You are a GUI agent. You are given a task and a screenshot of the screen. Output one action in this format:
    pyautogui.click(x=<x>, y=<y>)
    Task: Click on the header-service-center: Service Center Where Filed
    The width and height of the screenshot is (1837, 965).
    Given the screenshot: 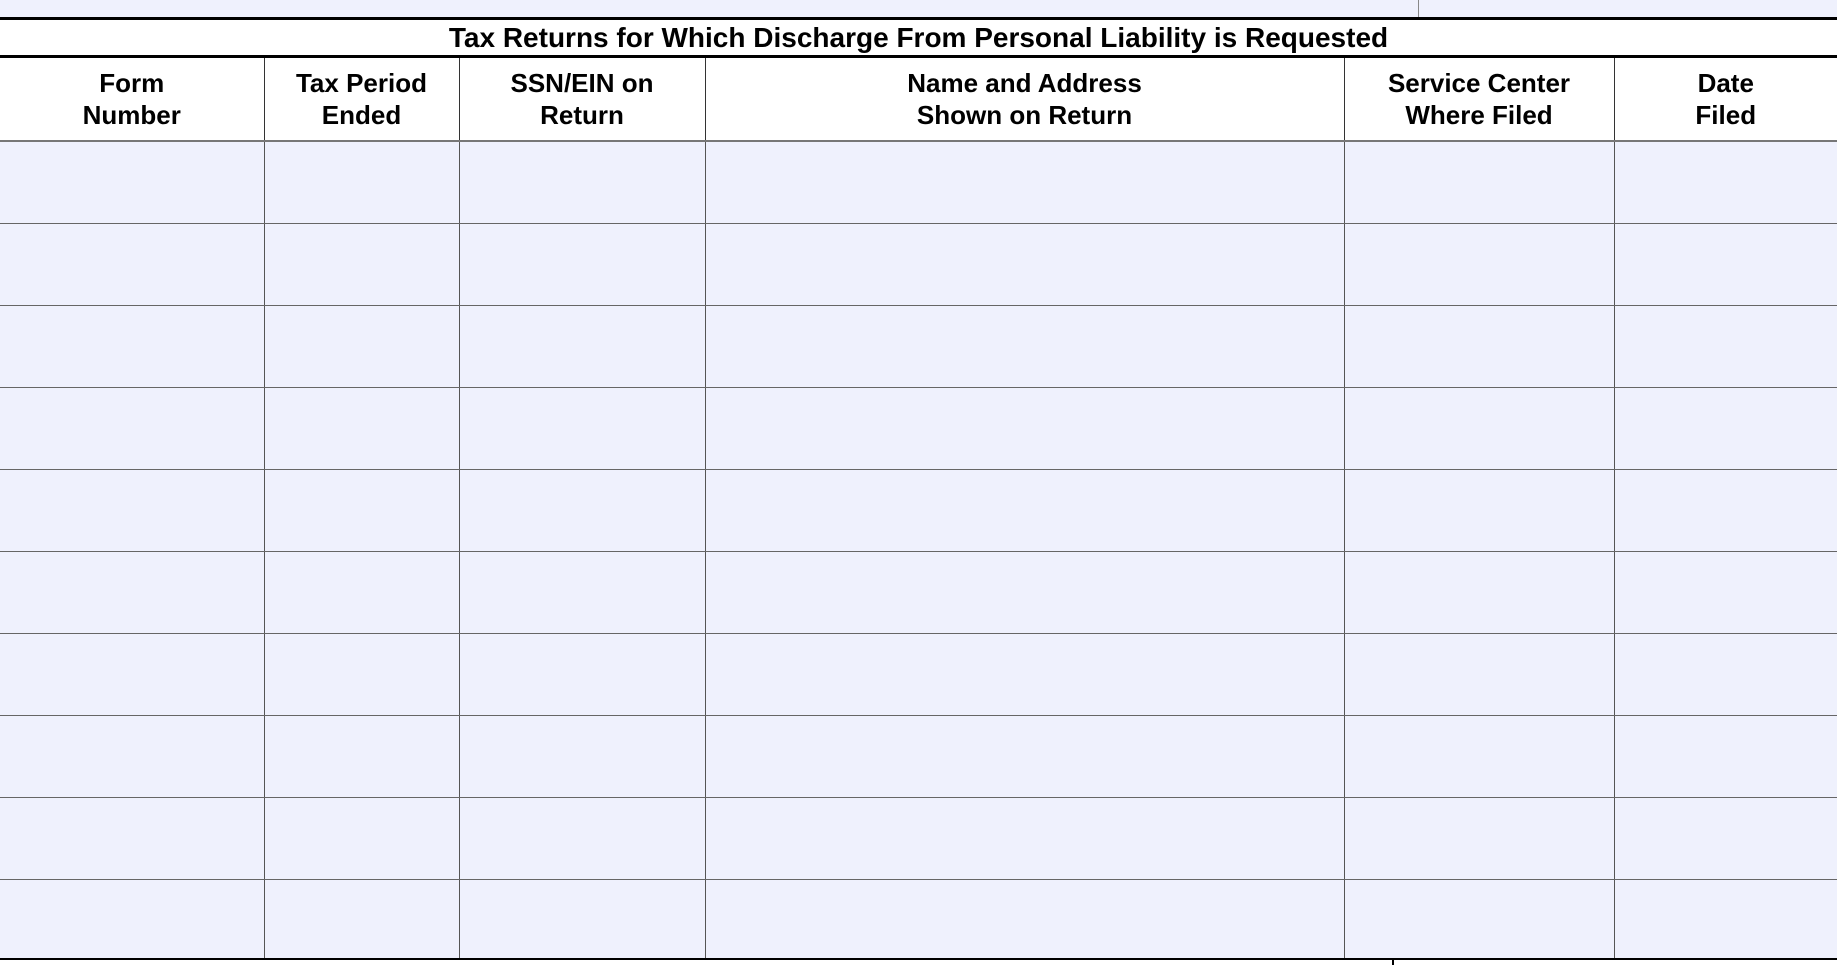 What is the action you would take?
    pyautogui.click(x=1478, y=100)
    